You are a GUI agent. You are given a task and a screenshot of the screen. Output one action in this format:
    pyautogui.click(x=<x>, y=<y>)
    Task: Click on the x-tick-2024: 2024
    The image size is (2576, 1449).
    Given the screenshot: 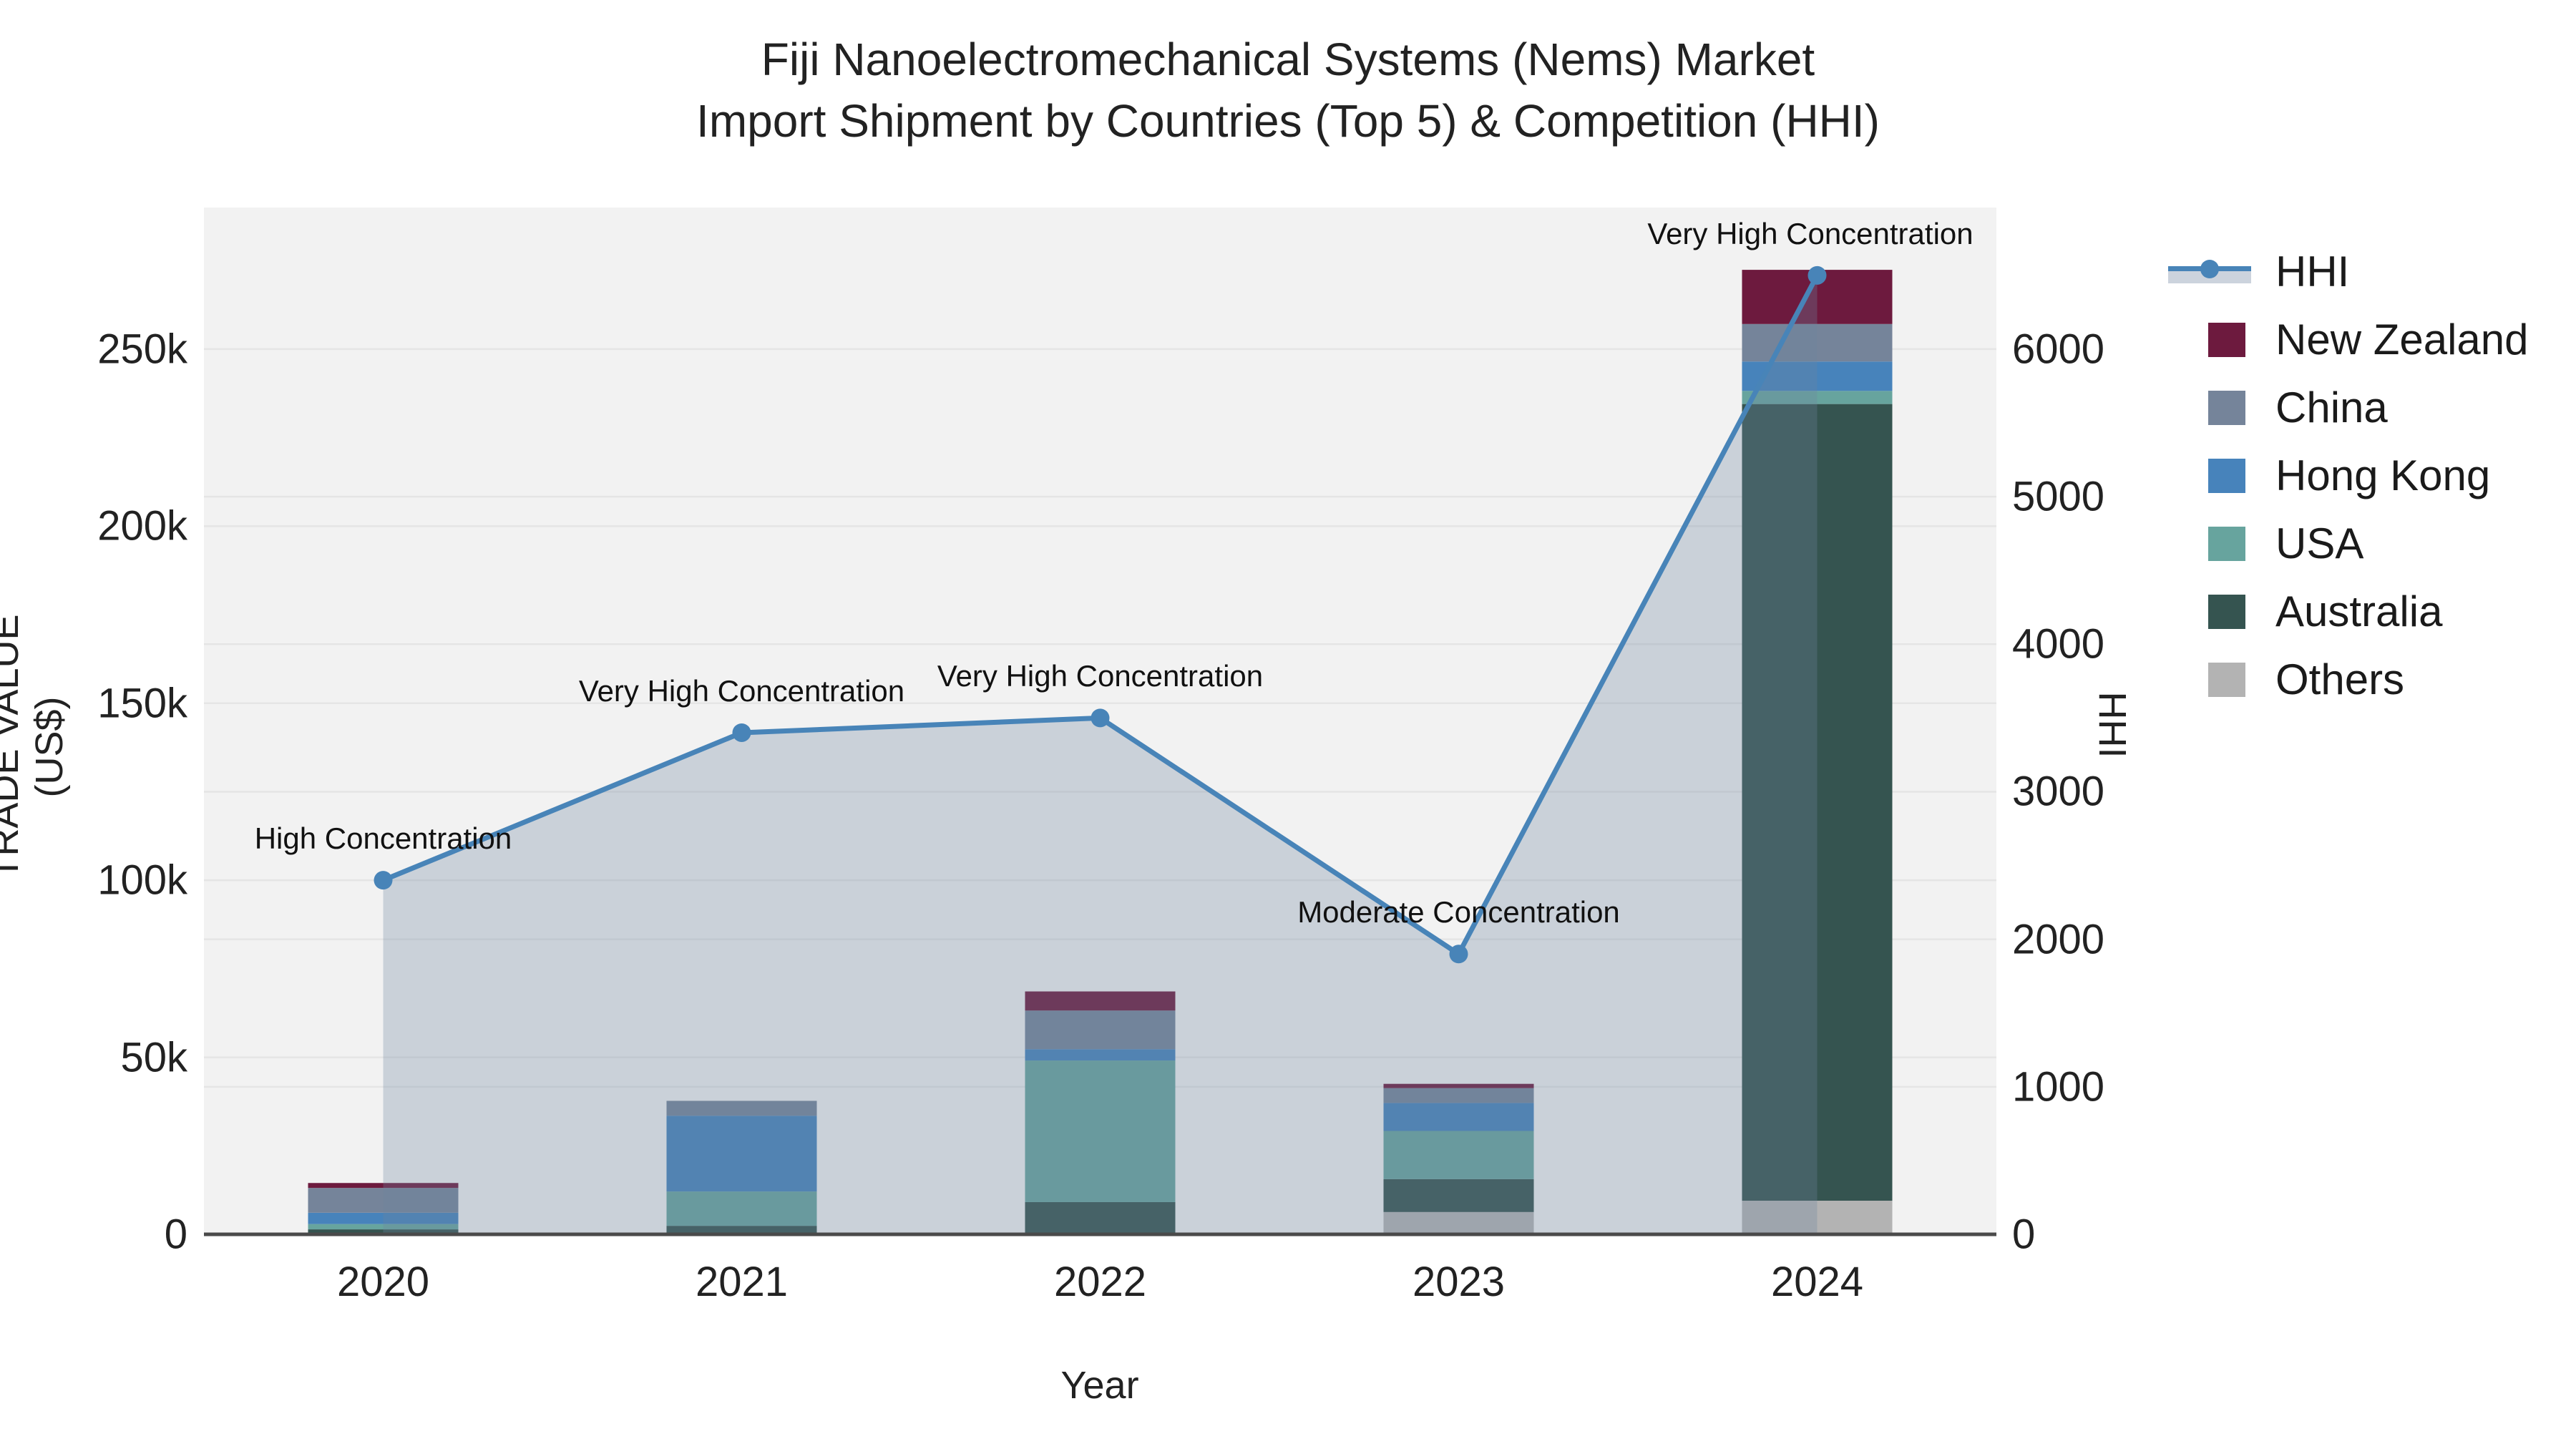 What is the action you would take?
    pyautogui.click(x=1817, y=1282)
    